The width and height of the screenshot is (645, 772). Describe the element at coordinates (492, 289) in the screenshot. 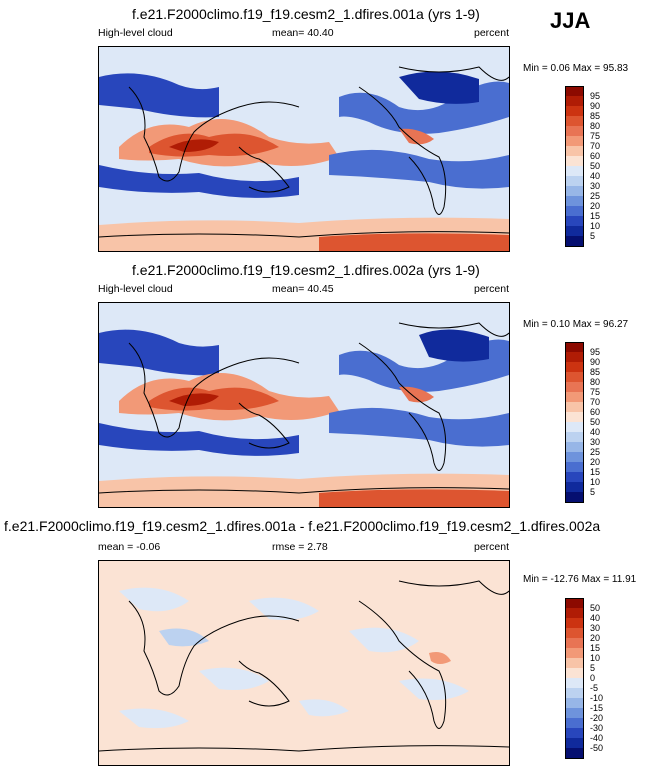

I see `panel-2-units-label: percent` at that location.